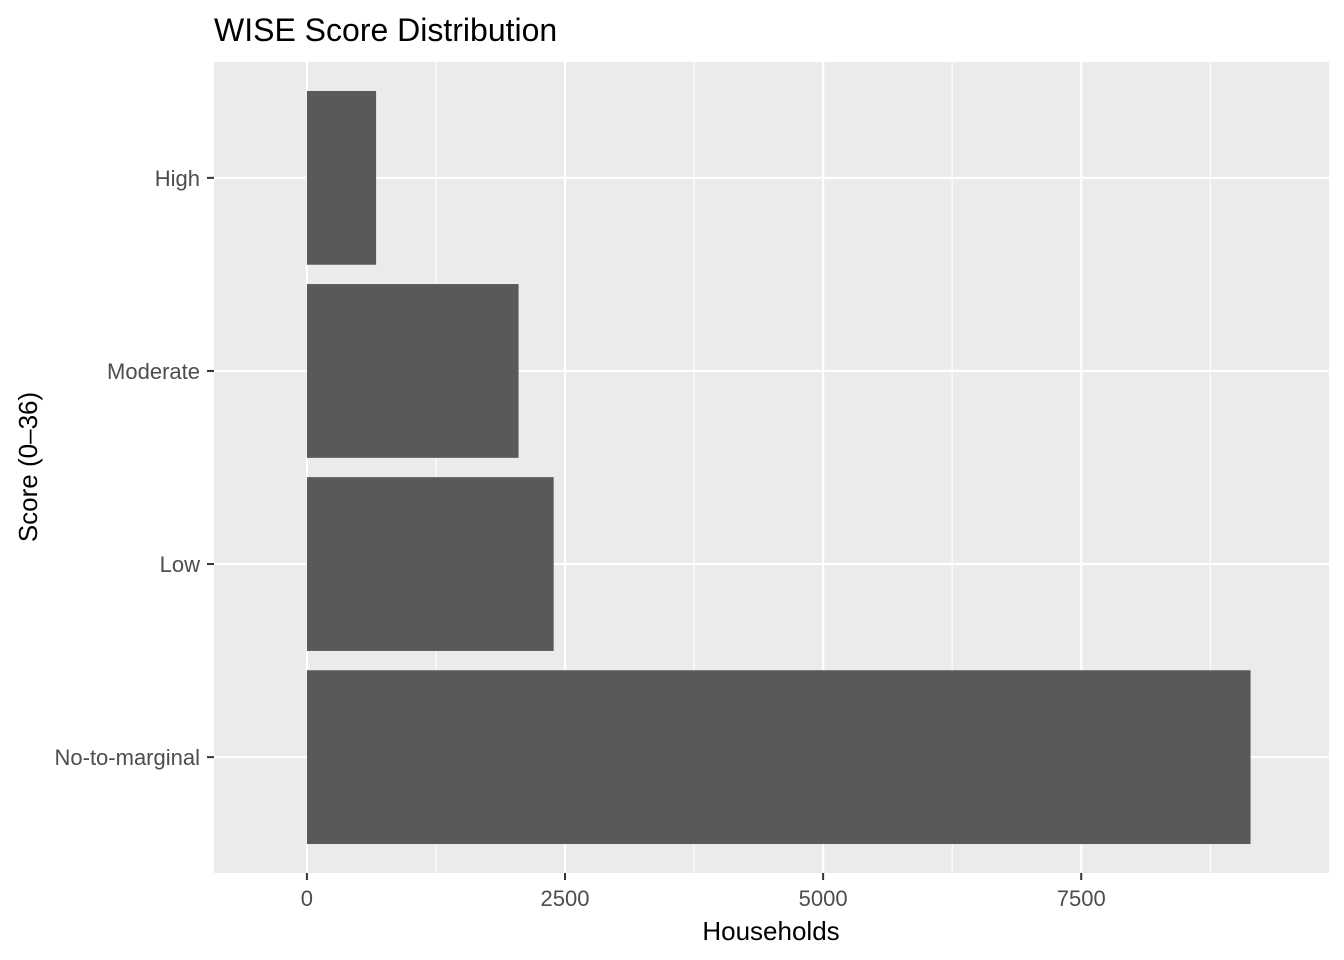  What do you see at coordinates (153, 371) in the screenshot?
I see `y-tick-label: Moderate` at bounding box center [153, 371].